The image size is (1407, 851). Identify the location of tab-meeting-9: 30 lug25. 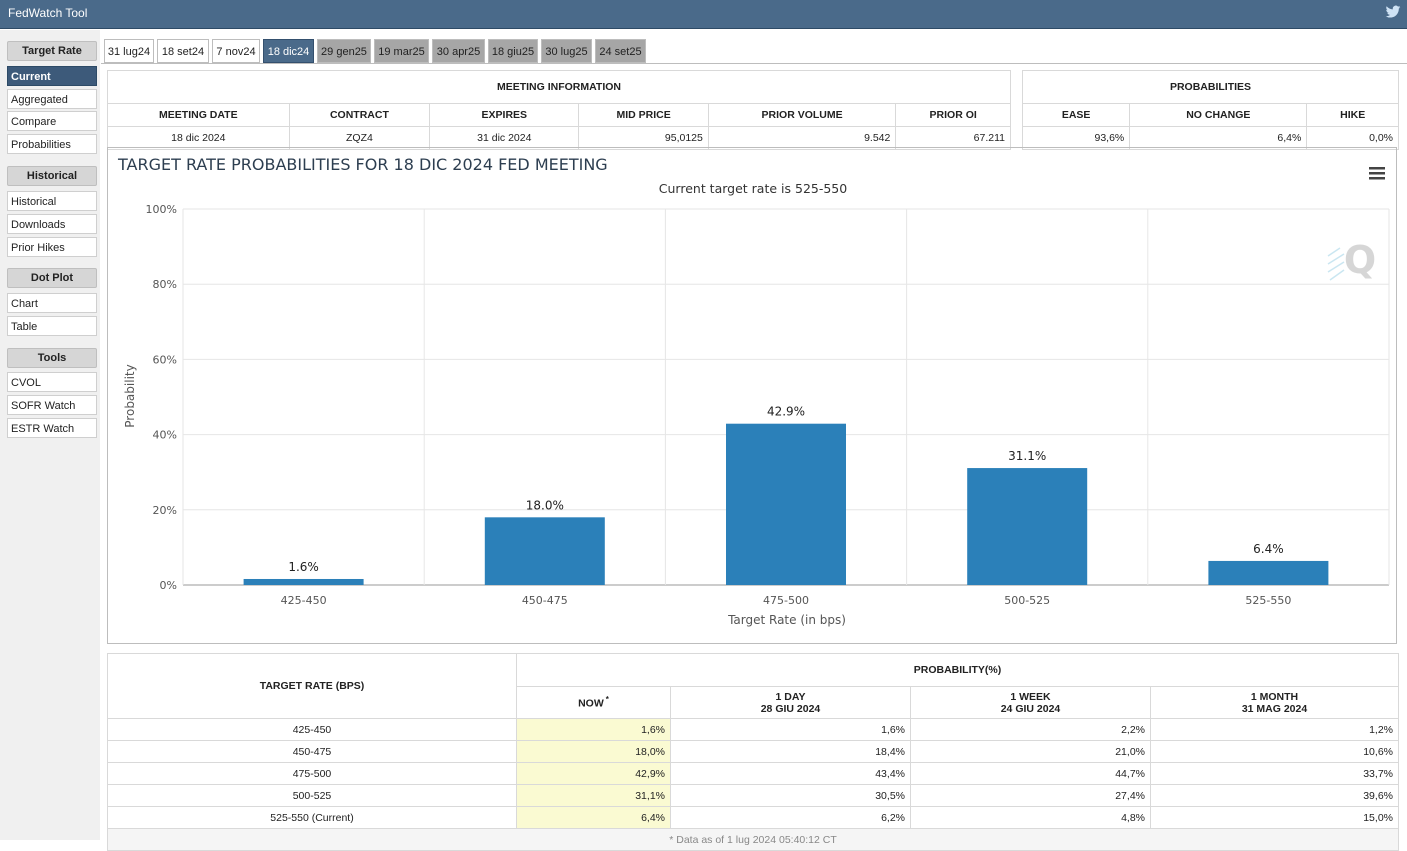
(566, 51).